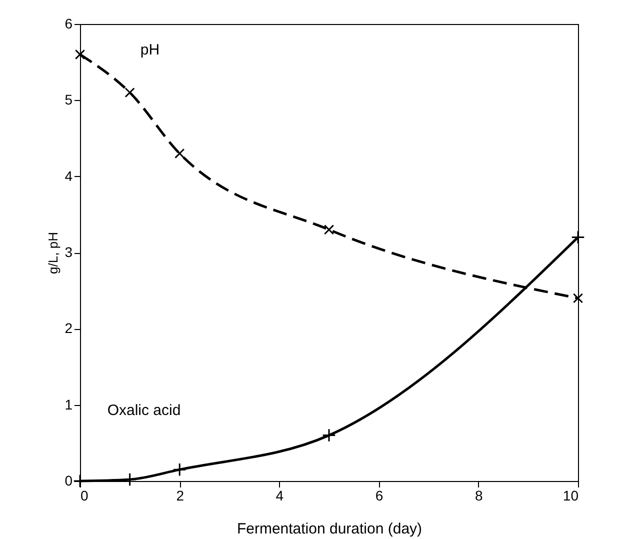  Describe the element at coordinates (180, 496) in the screenshot. I see `x-tick-label: 2` at that location.